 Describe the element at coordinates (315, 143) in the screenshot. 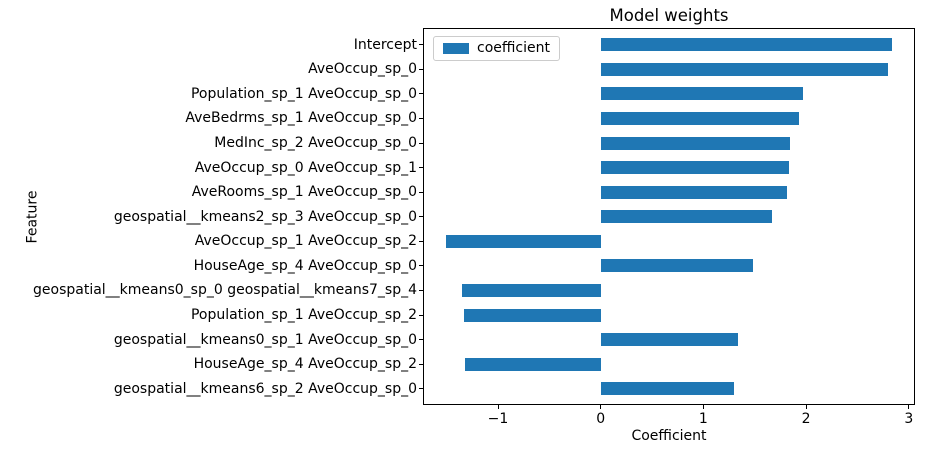

I see `y-tick-label: MedInc_sp_2 AveOccup_sp_0` at that location.